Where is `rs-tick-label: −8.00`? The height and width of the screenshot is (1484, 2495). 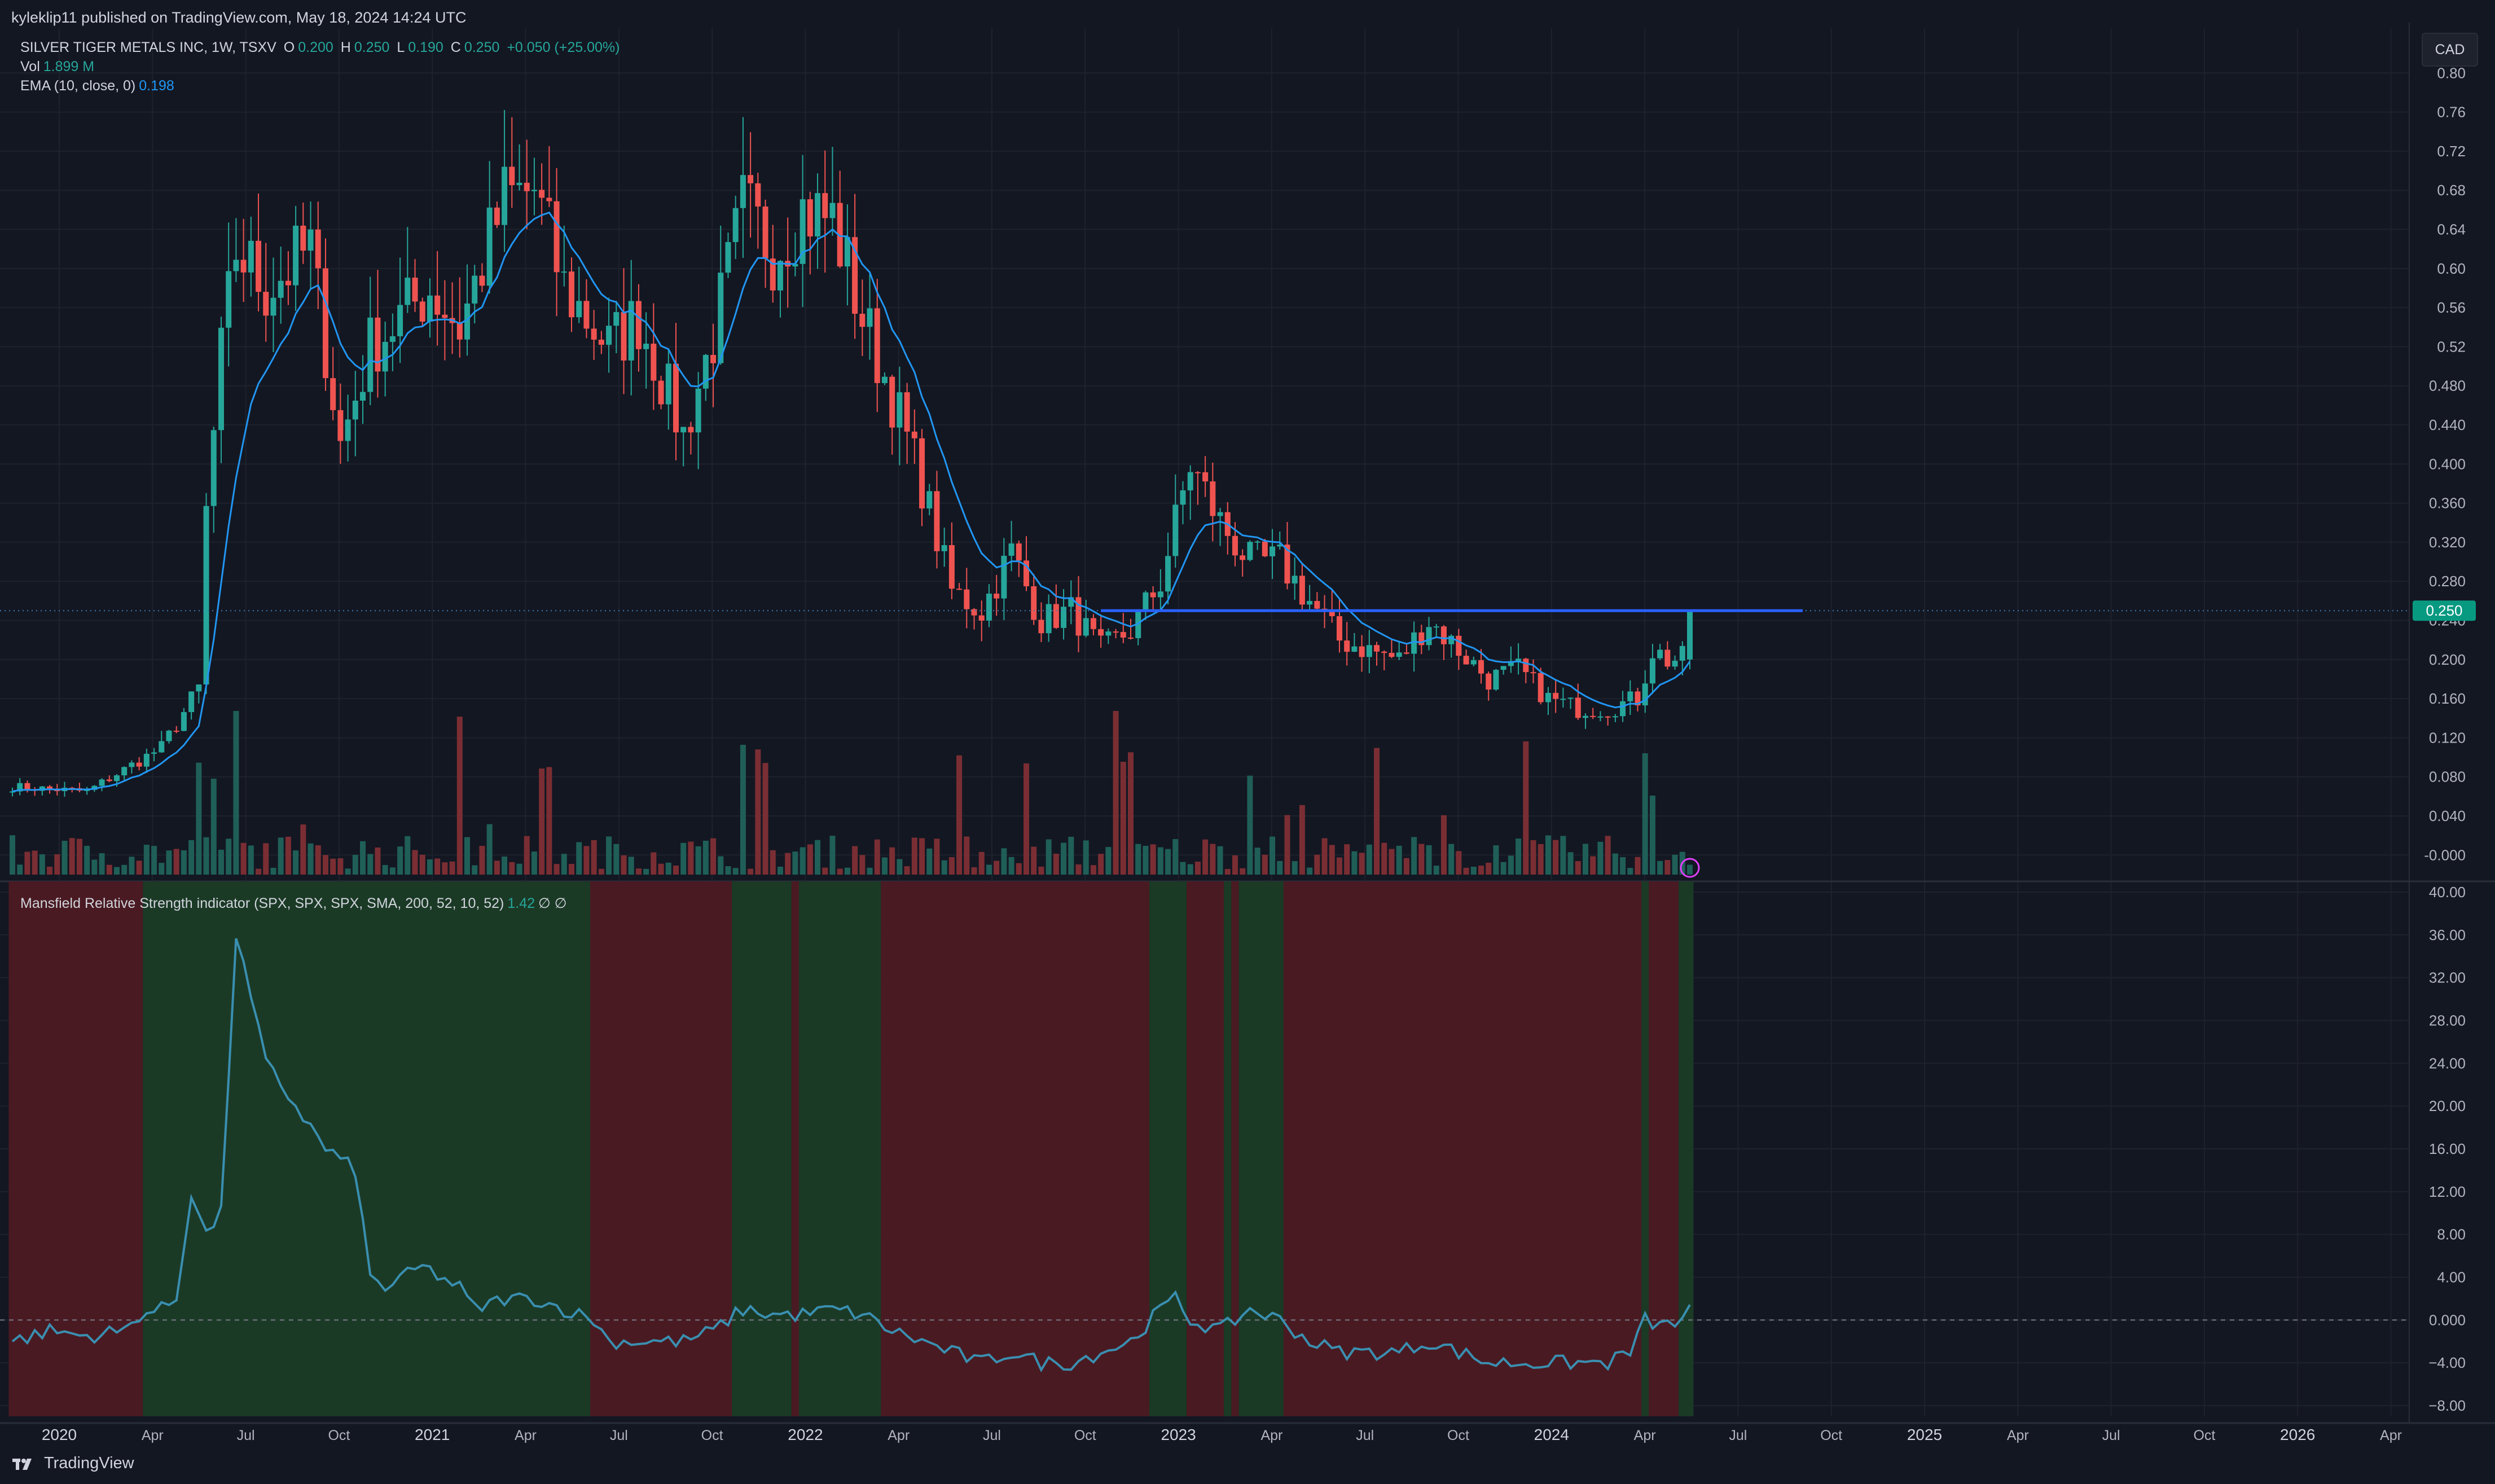 rs-tick-label: −8.00 is located at coordinates (2447, 1405).